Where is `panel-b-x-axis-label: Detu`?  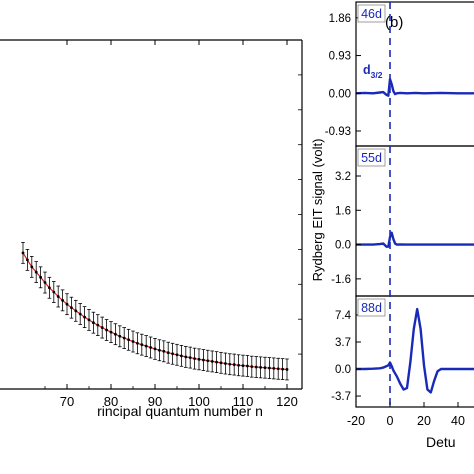 panel-b-x-axis-label: Detu is located at coordinates (441, 442).